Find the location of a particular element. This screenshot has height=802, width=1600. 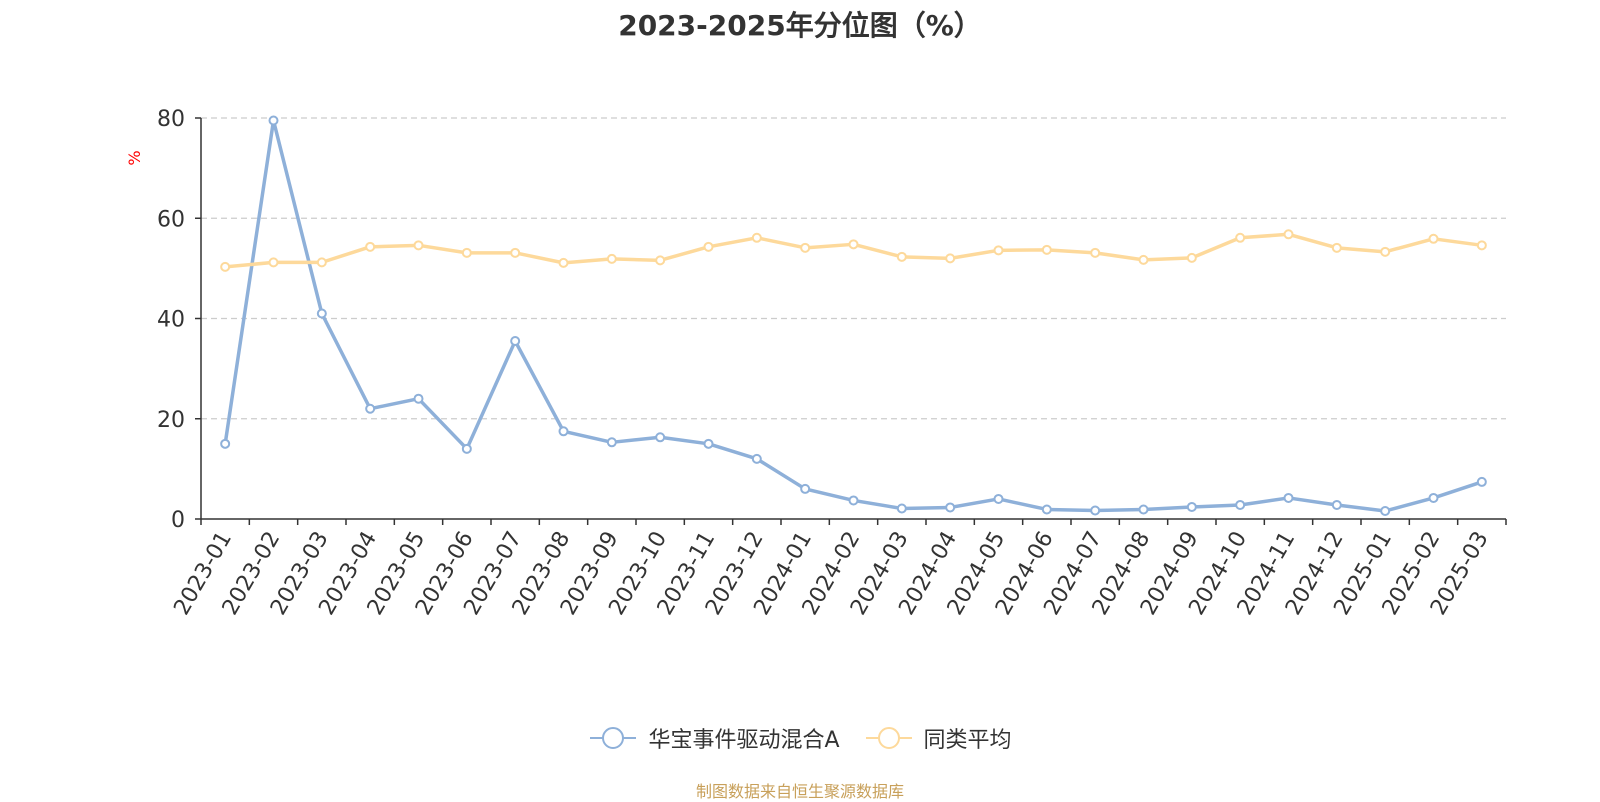

y-tick-label: 60 is located at coordinates (171, 219).